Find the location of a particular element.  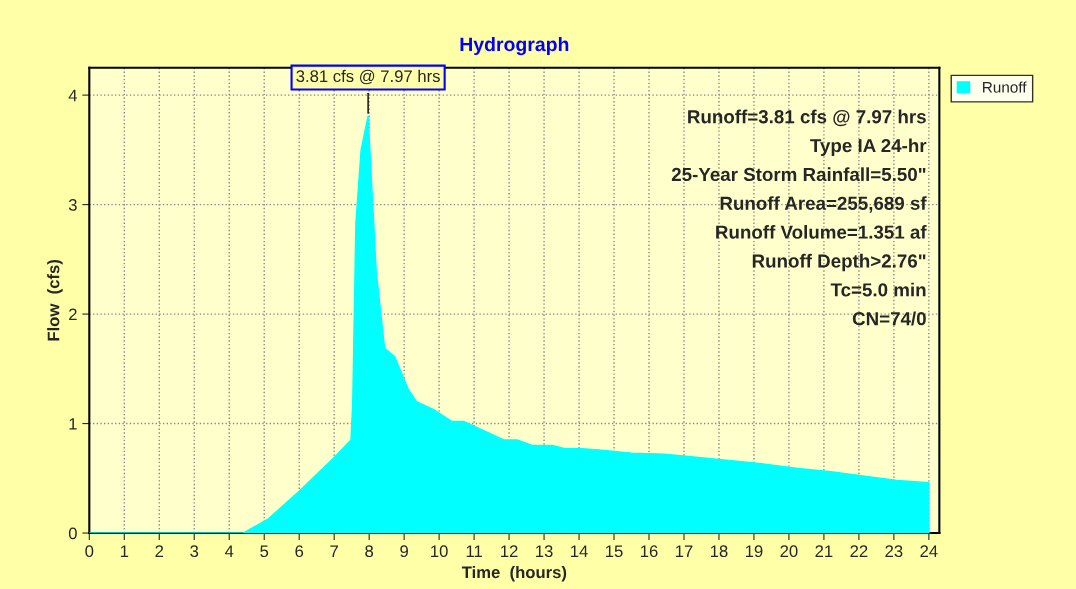

x-tick-label: 0 is located at coordinates (89, 551).